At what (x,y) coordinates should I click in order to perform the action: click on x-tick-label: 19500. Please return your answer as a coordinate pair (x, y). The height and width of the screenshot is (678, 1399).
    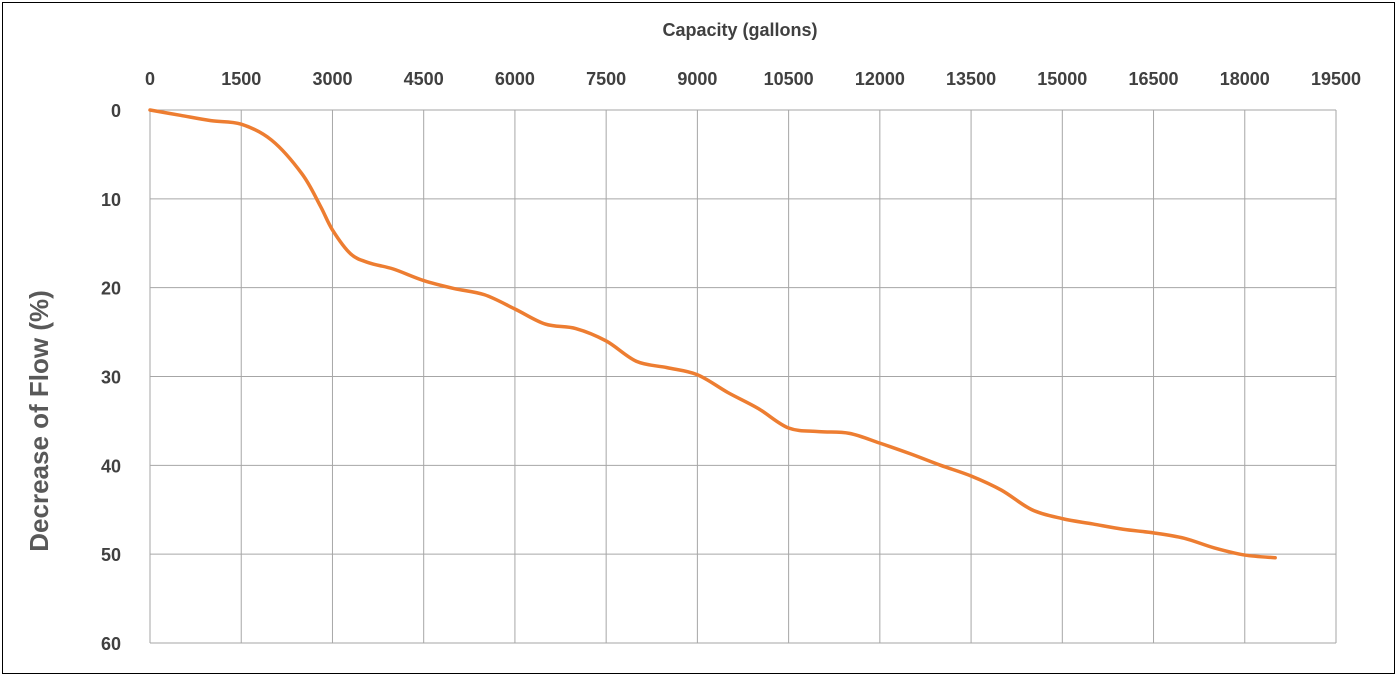
    Looking at the image, I should click on (1336, 79).